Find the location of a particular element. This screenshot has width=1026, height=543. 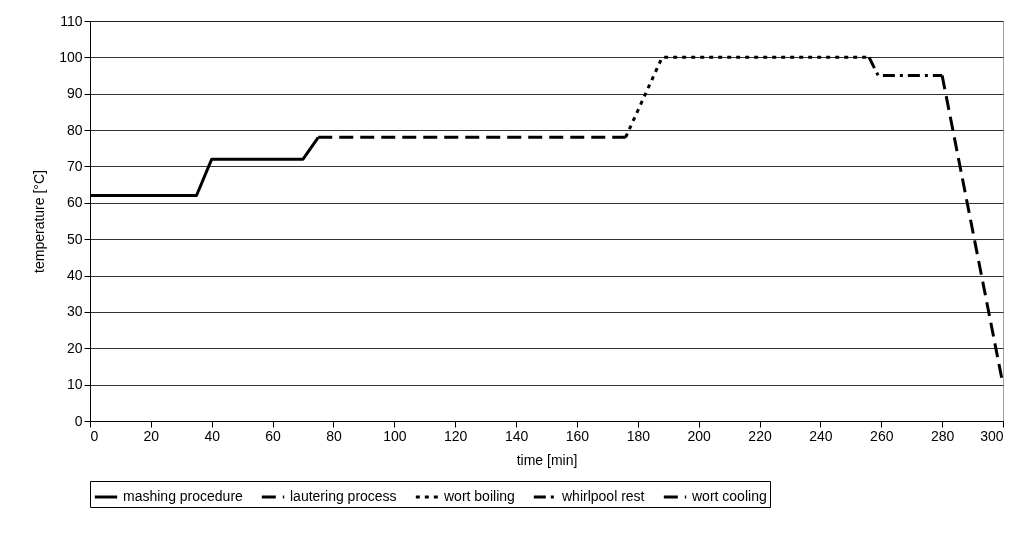

x-tick-label: 100 is located at coordinates (395, 435).